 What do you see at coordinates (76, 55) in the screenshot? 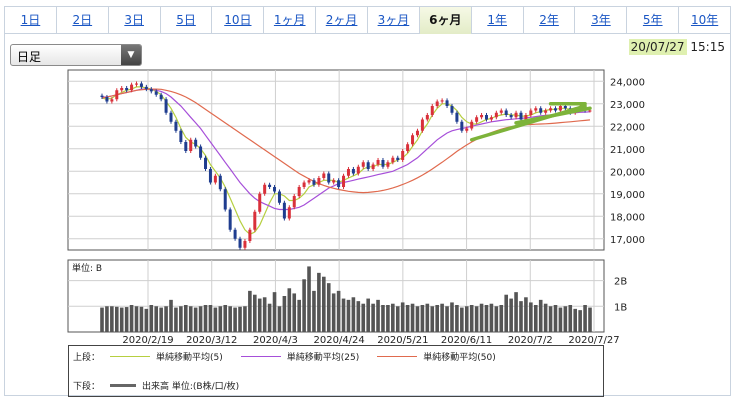
I see `chart-type-select: 日足 ▼` at bounding box center [76, 55].